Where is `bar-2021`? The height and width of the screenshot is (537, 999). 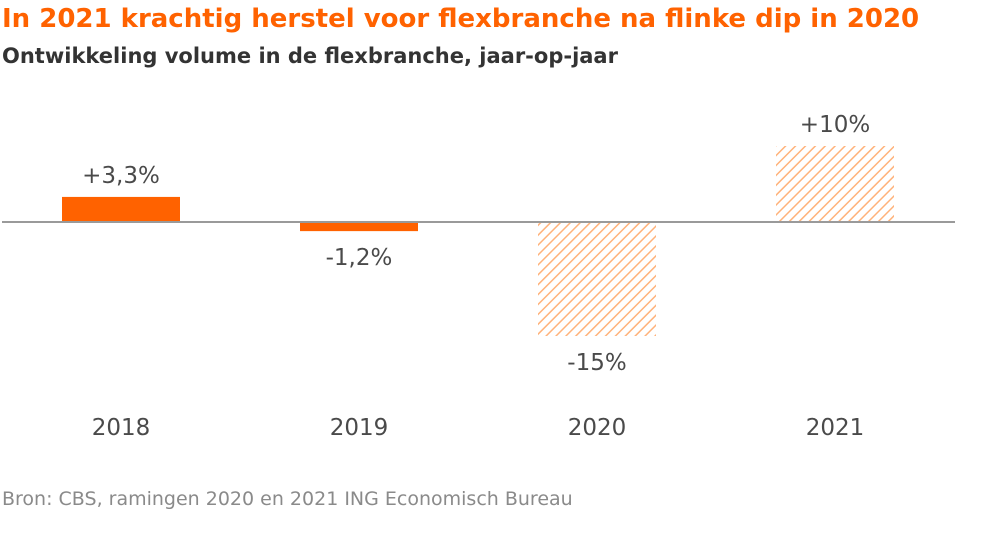 bar-2021 is located at coordinates (835, 184).